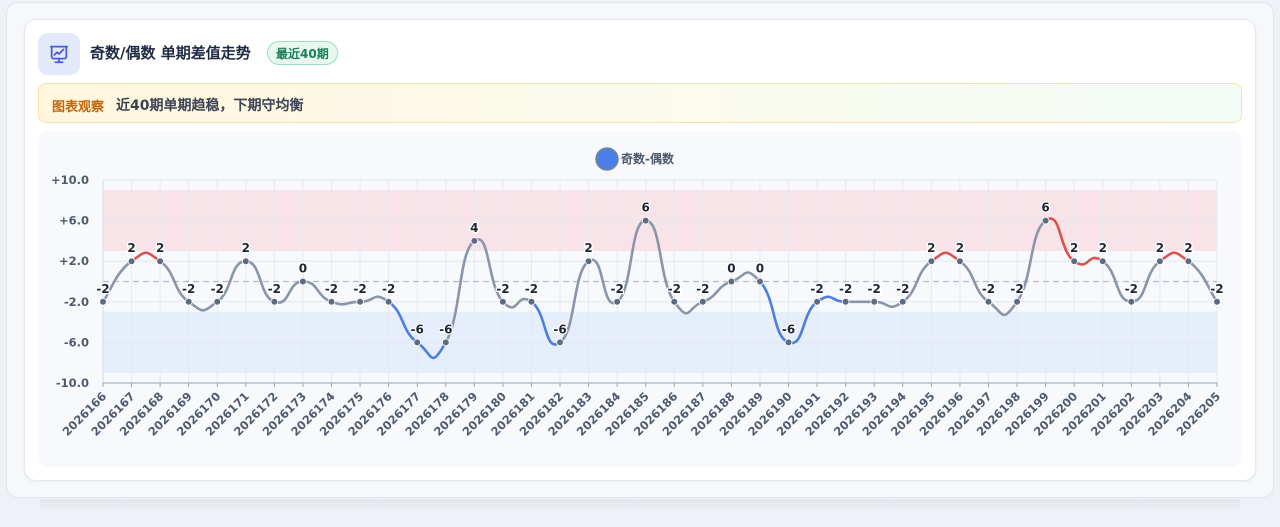  What do you see at coordinates (474, 228) in the screenshot?
I see `data-label: 4` at bounding box center [474, 228].